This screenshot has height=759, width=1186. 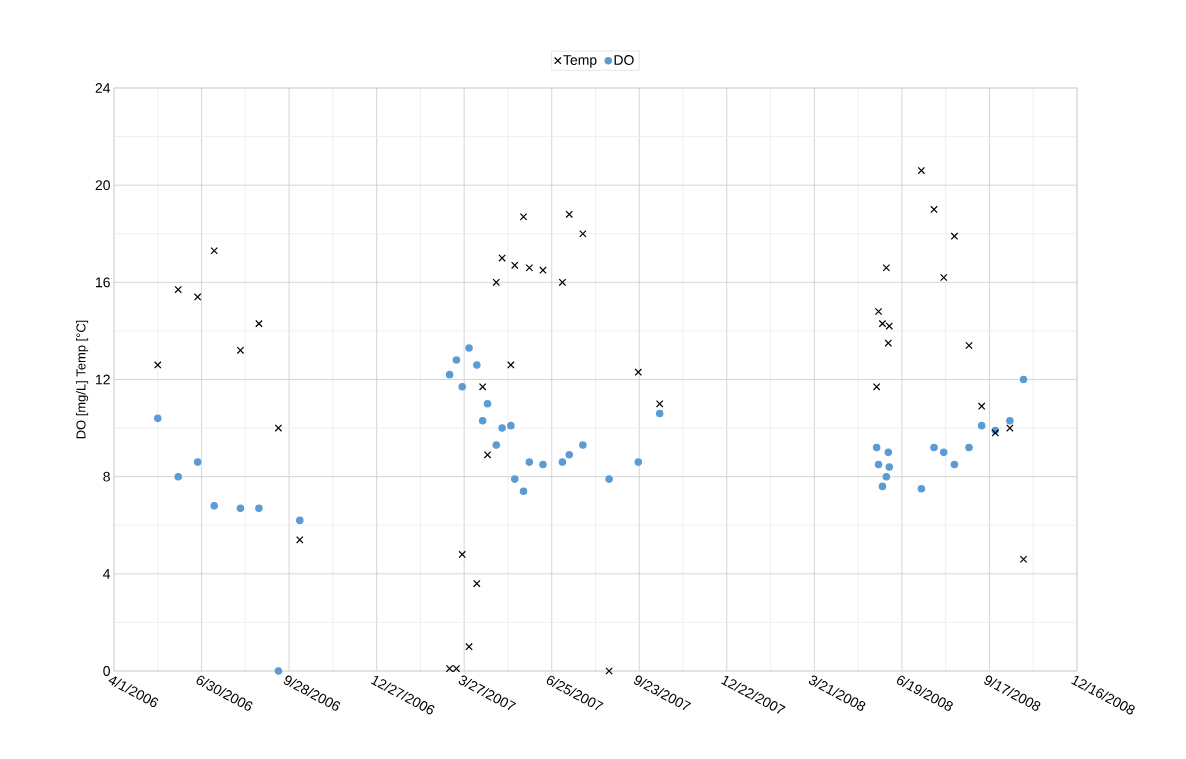 I want to click on legend-label: DO, so click(x=624, y=60).